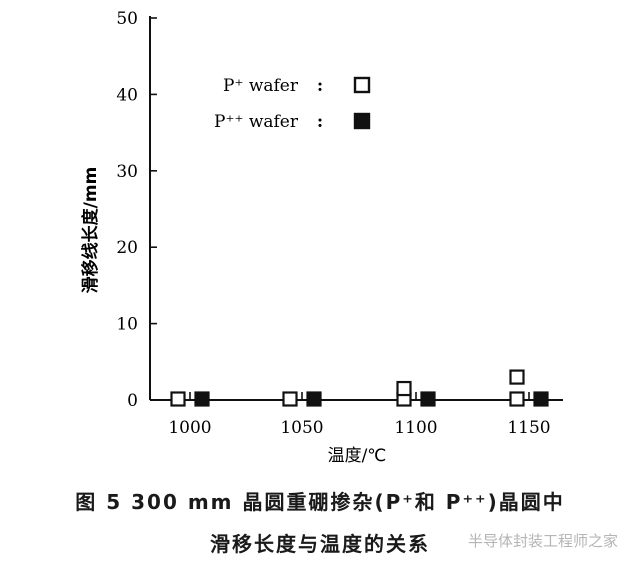 This screenshot has width=640, height=566. Describe the element at coordinates (357, 456) in the screenshot. I see `x-axis-label: 温度/℃` at that location.